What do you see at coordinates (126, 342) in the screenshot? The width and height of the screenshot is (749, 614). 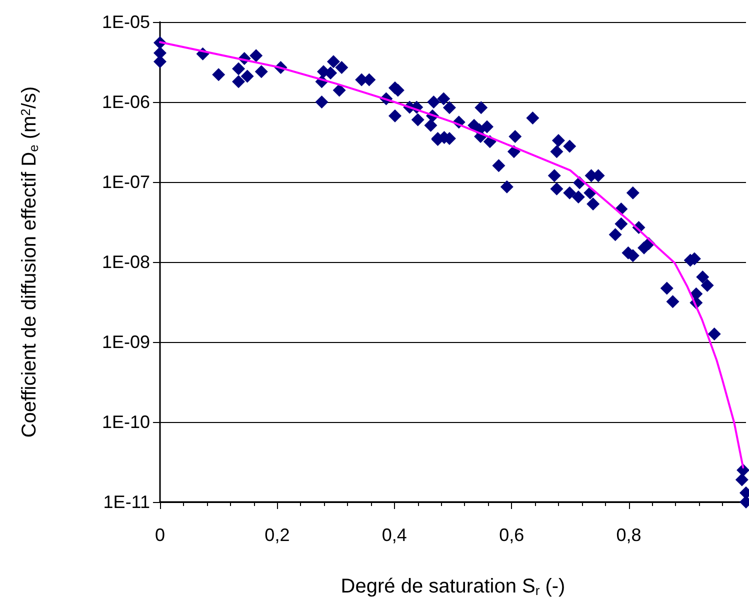 I see `y-tick-label: 1E-09` at bounding box center [126, 342].